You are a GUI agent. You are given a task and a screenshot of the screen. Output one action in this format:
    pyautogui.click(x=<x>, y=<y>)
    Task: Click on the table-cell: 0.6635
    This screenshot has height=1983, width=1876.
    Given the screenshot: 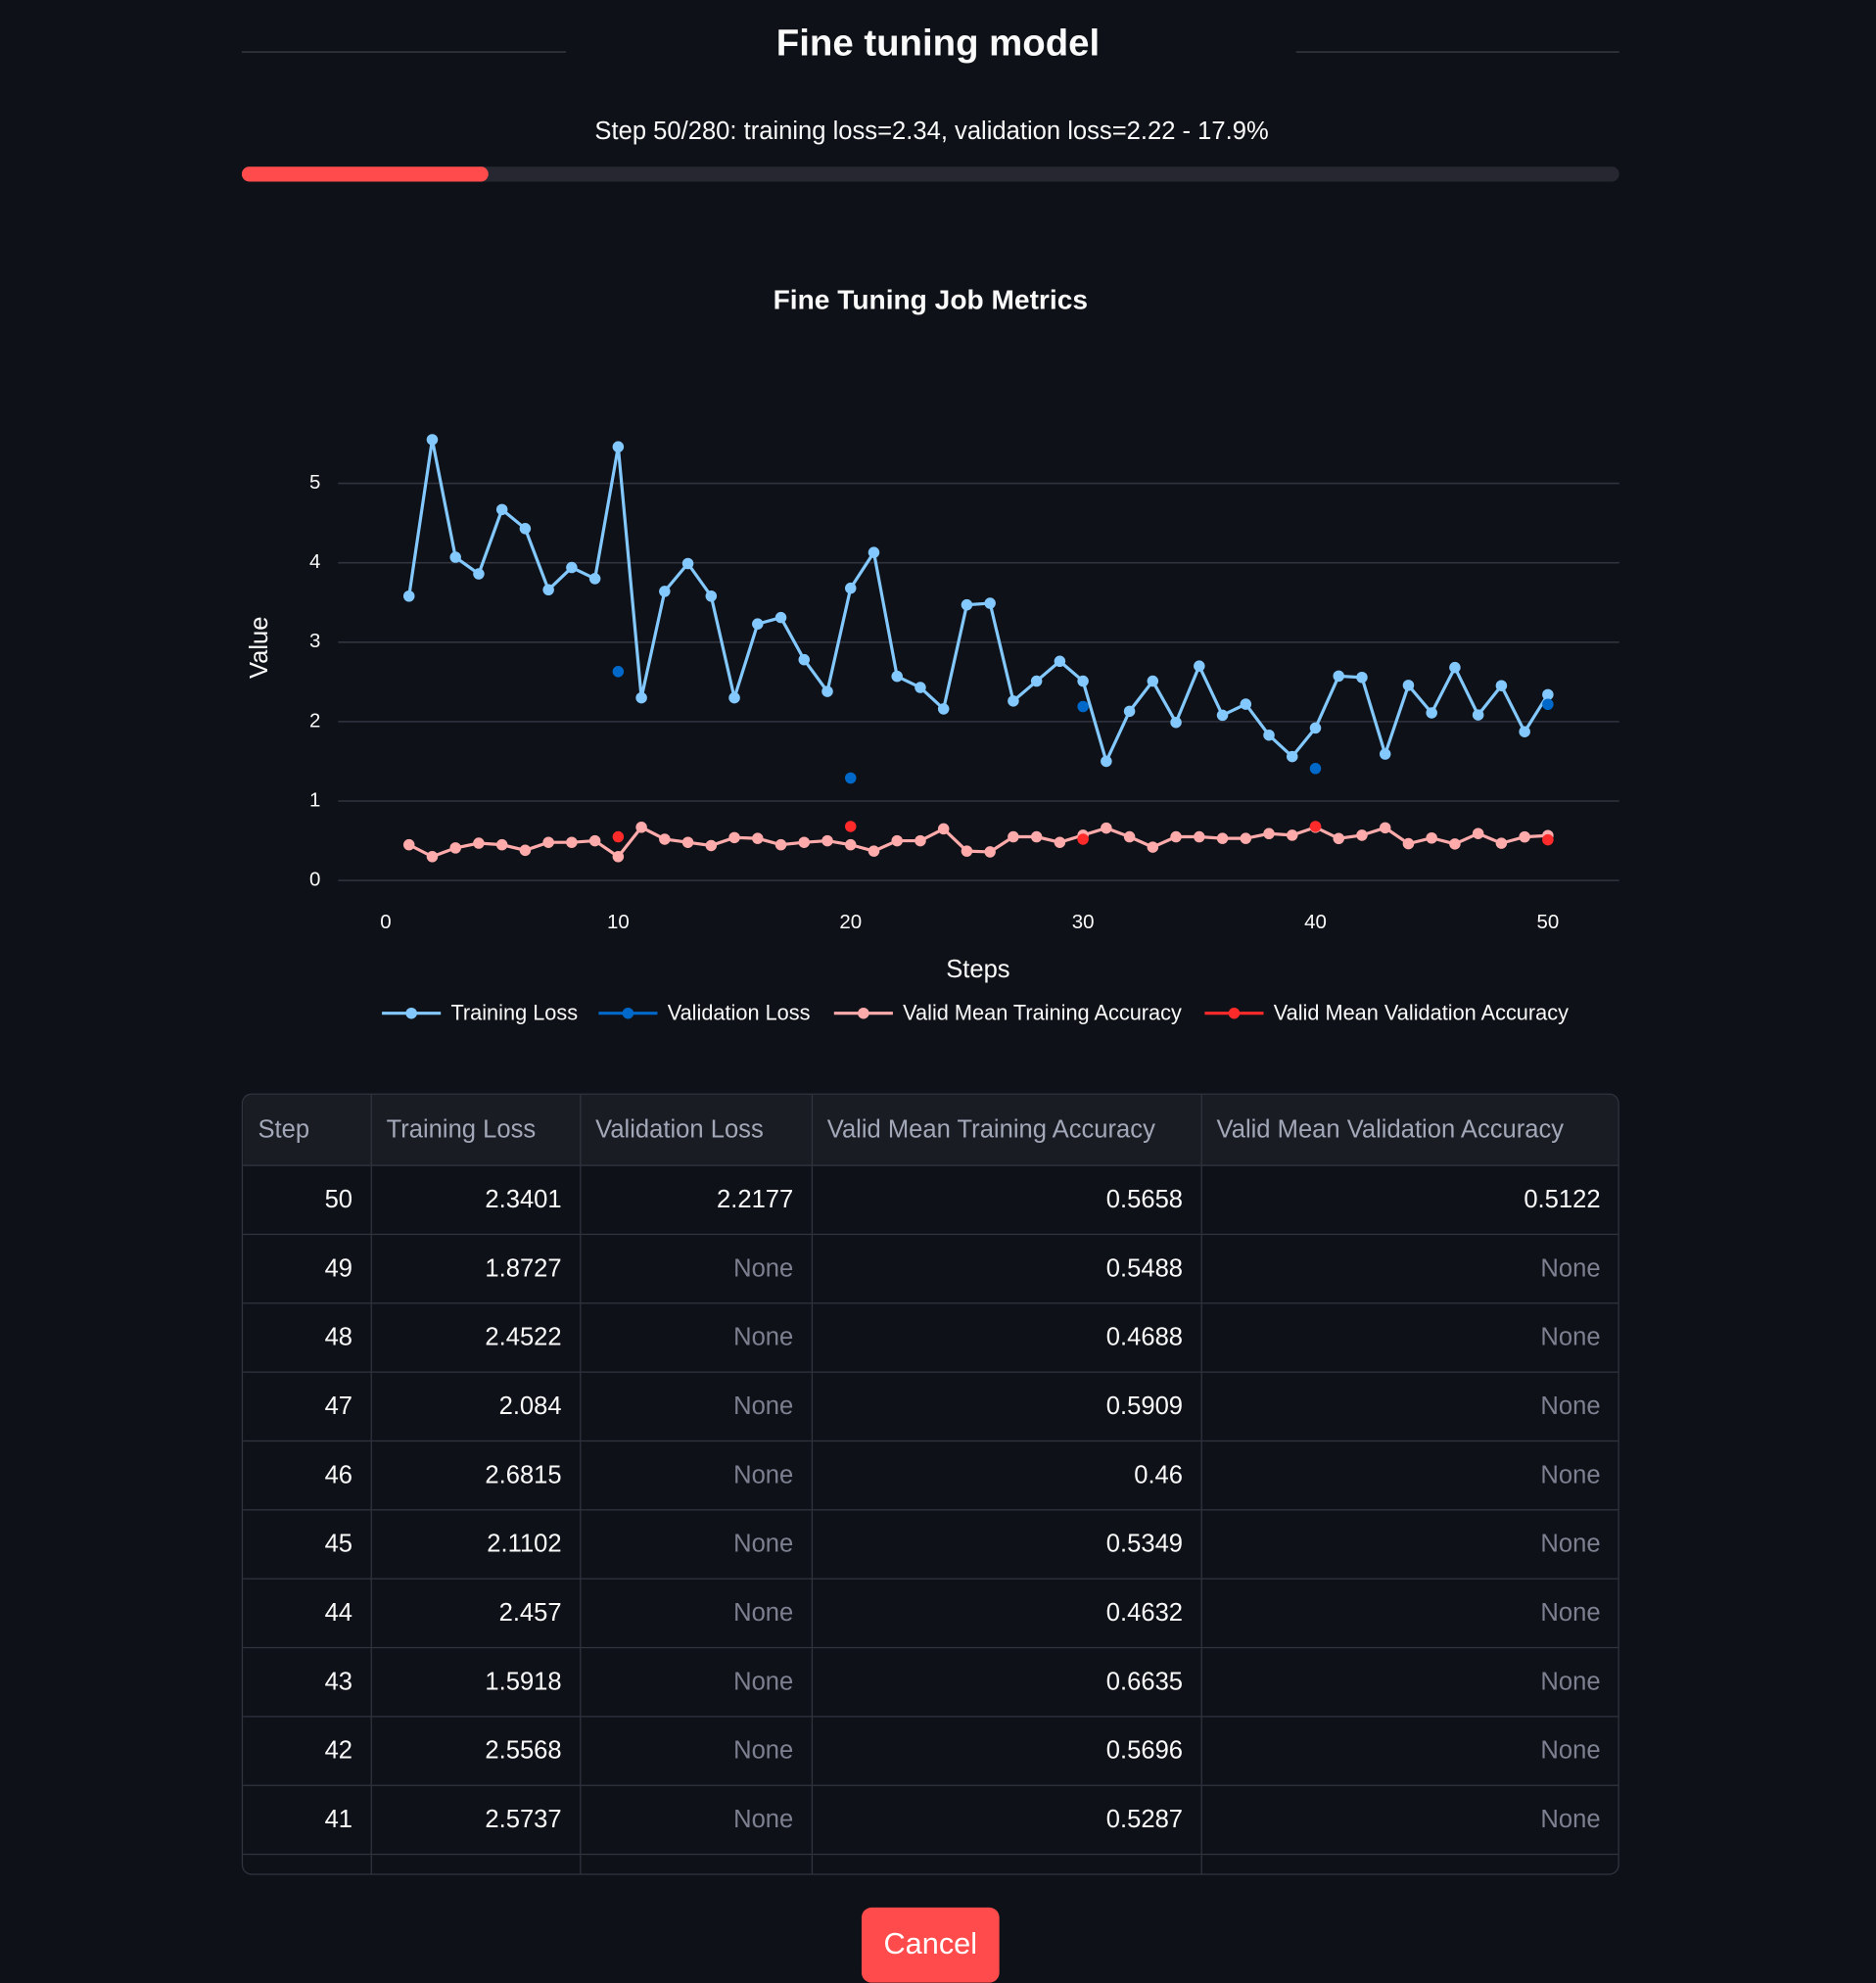 What is the action you would take?
    pyautogui.click(x=1006, y=1682)
    